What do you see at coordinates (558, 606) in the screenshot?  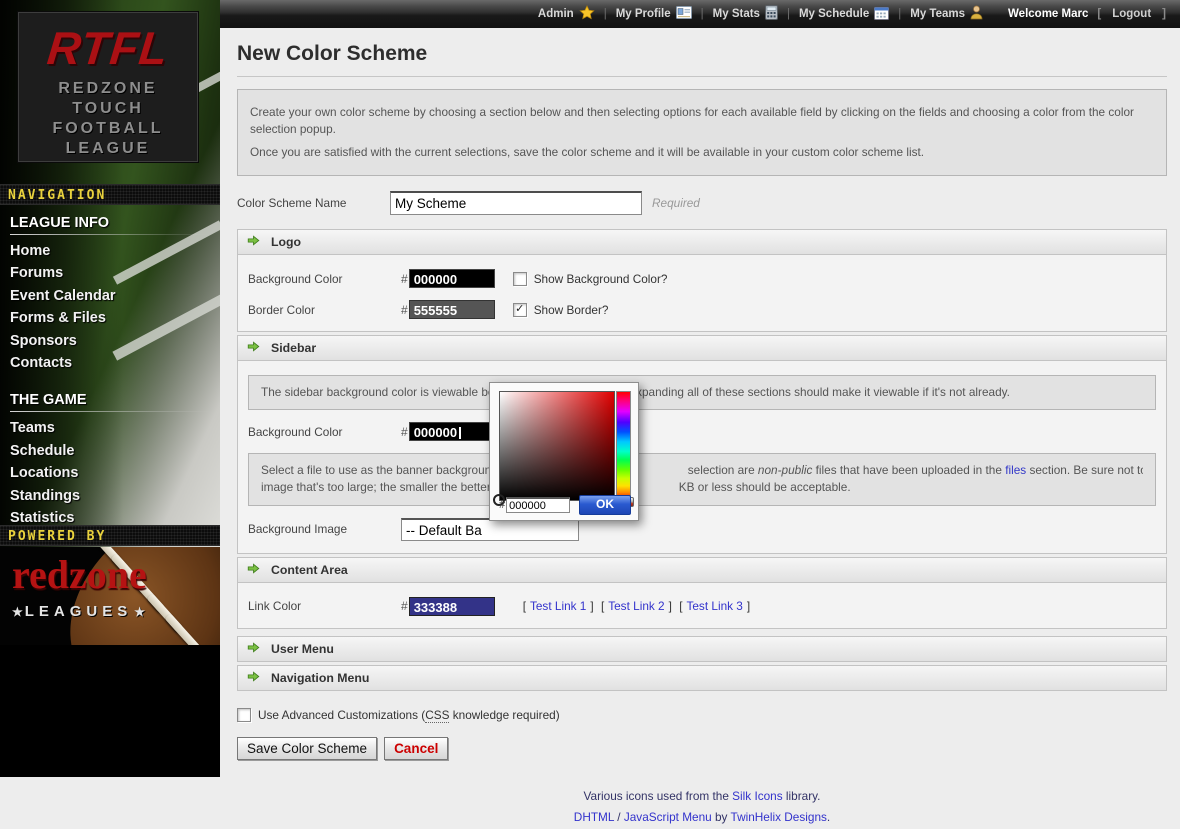 I see `test-link-1: Test Link 1` at bounding box center [558, 606].